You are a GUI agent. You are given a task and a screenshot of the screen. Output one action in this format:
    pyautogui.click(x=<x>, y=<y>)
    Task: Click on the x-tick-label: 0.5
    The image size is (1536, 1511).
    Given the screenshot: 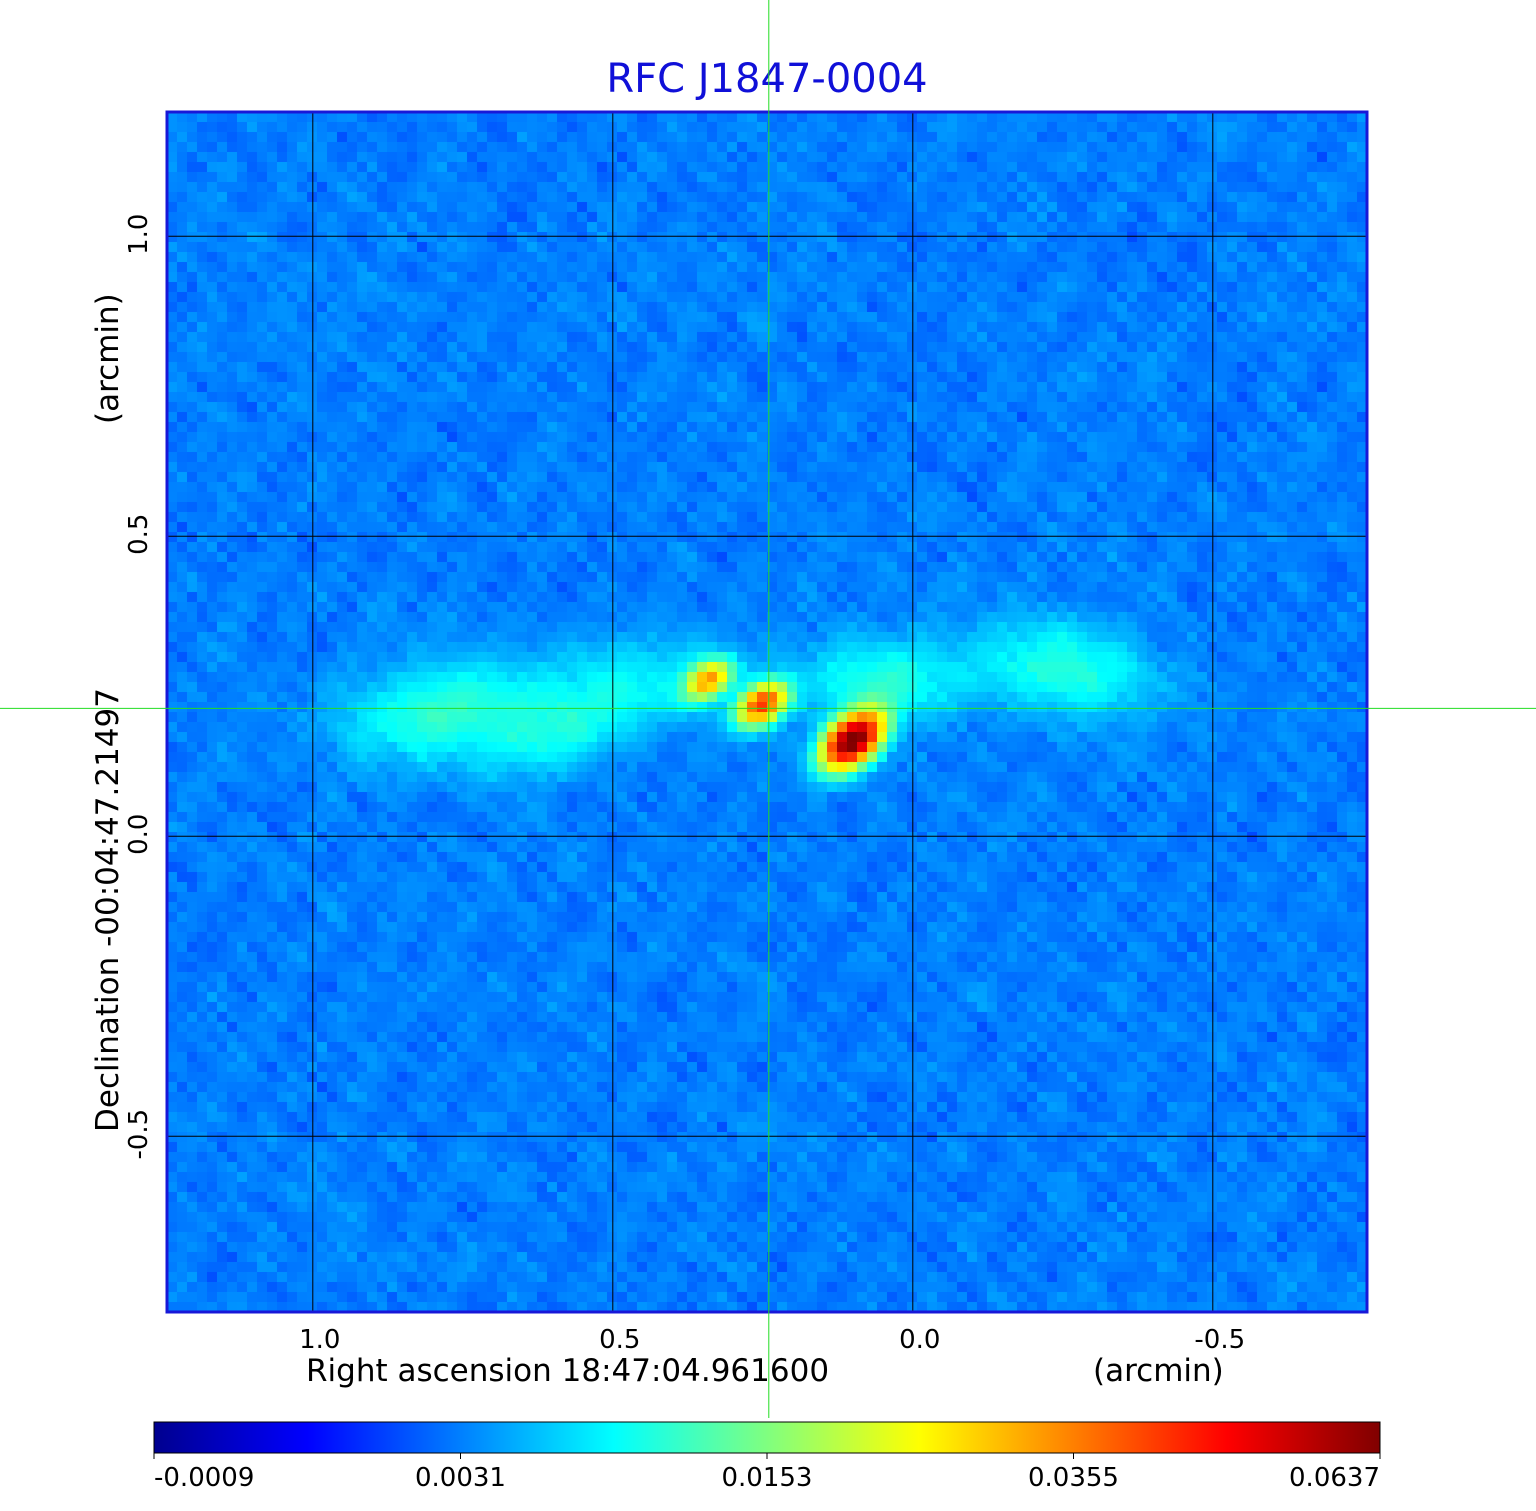 What is the action you would take?
    pyautogui.click(x=619, y=1340)
    